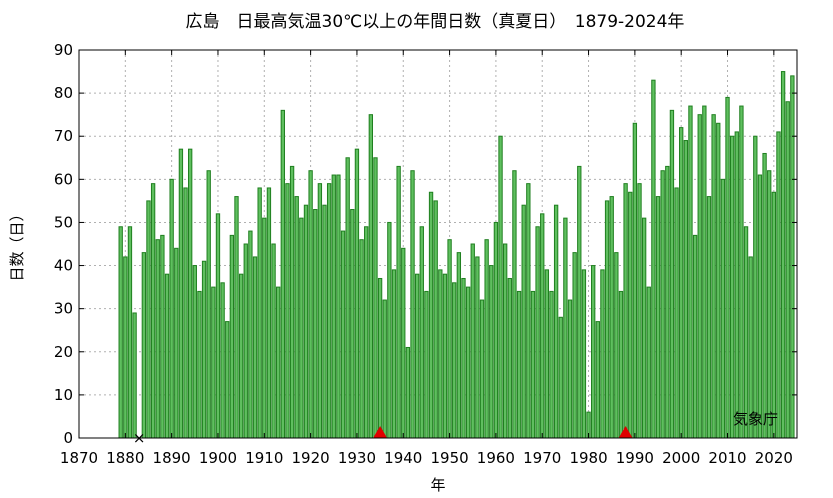 The width and height of the screenshot is (833, 498). Describe the element at coordinates (264, 458) in the screenshot. I see `x-tick-label: 1910` at that location.